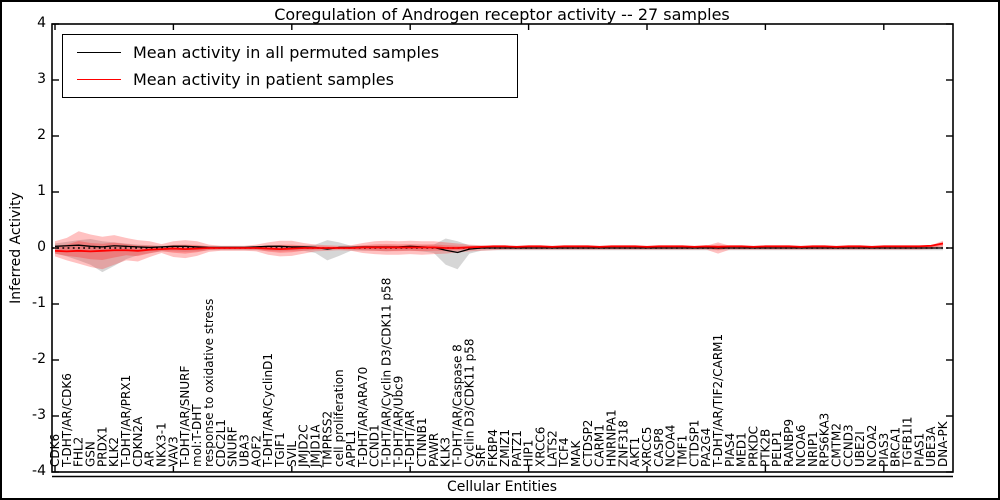  Describe the element at coordinates (777, 449) in the screenshot. I see `x-tick-label: PELP1` at that location.